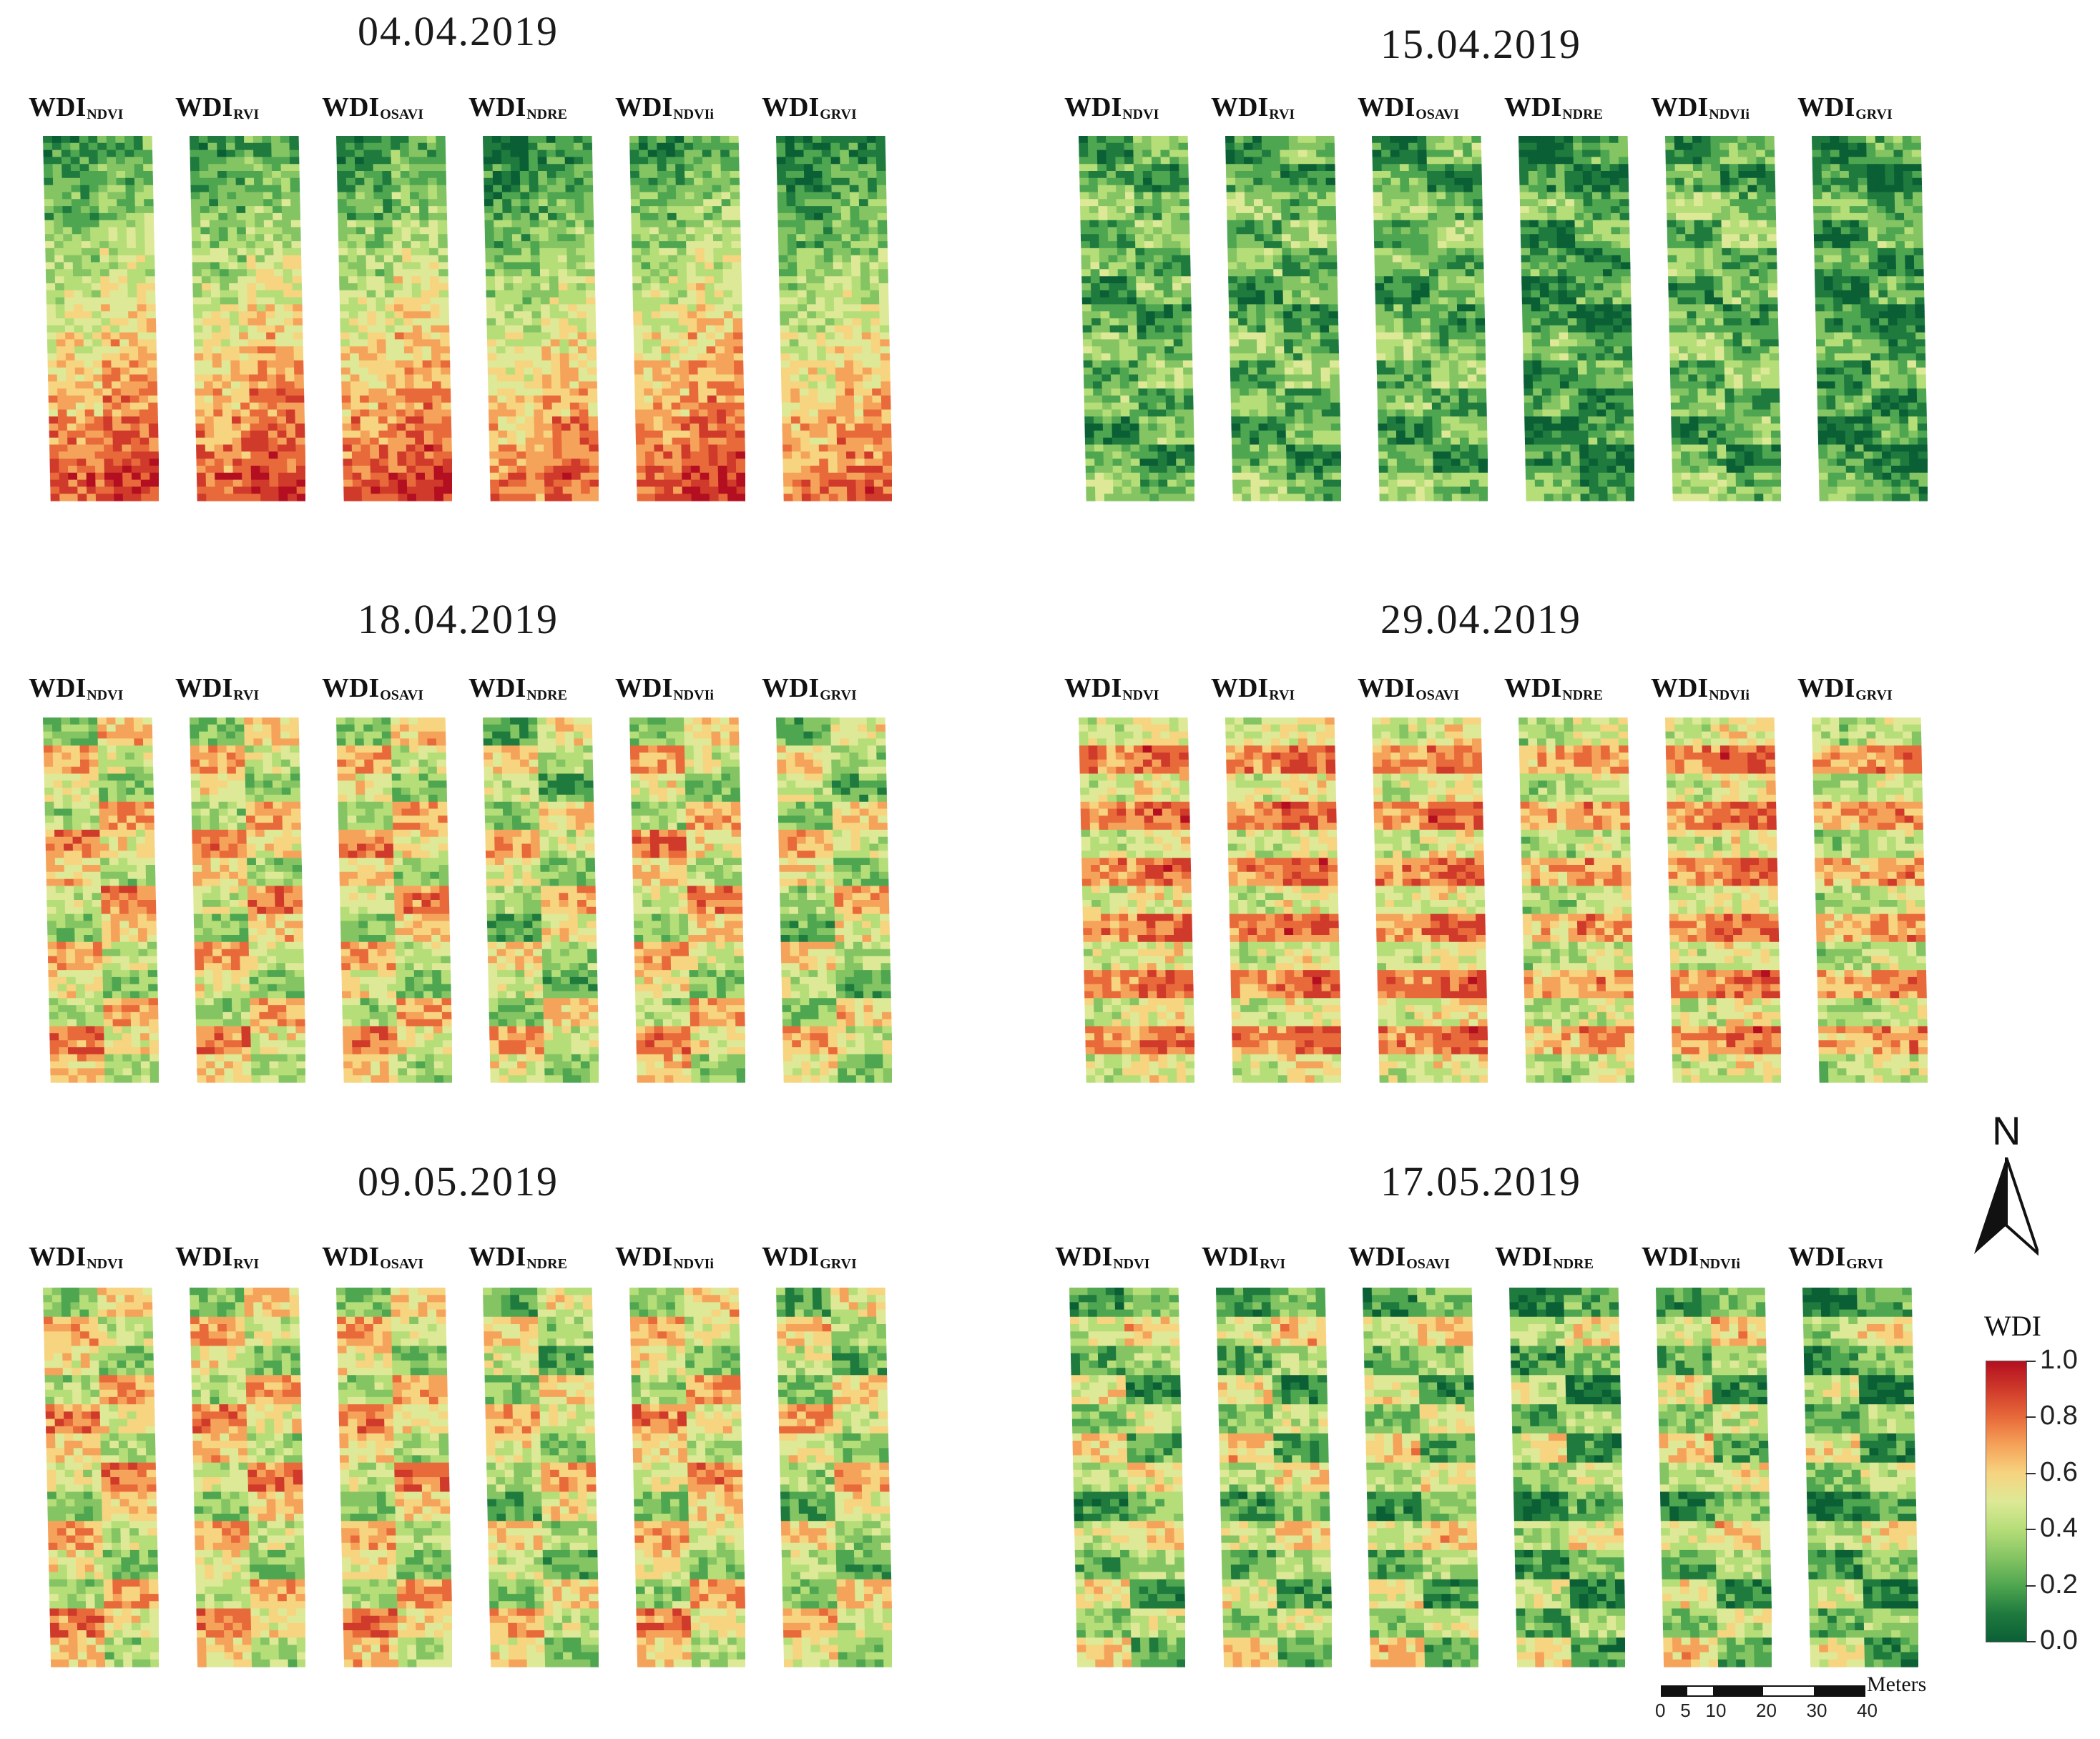 Image resolution: width=2100 pixels, height=1739 pixels. What do you see at coordinates (2006, 1501) in the screenshot?
I see `legend-color-bar` at bounding box center [2006, 1501].